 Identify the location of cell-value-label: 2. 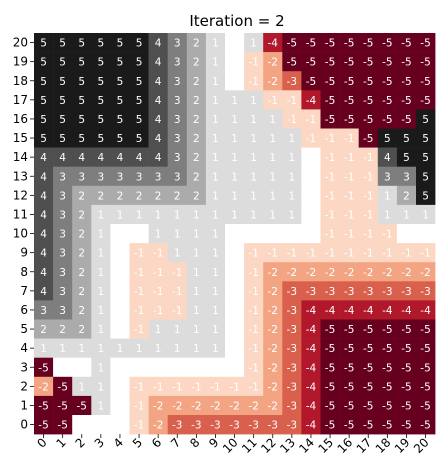
(196, 44).